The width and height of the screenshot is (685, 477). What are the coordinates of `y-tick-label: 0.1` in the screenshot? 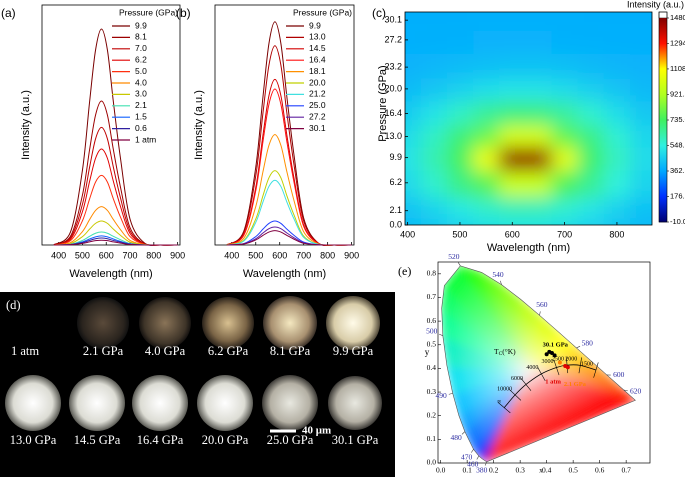 It's located at (432, 438).